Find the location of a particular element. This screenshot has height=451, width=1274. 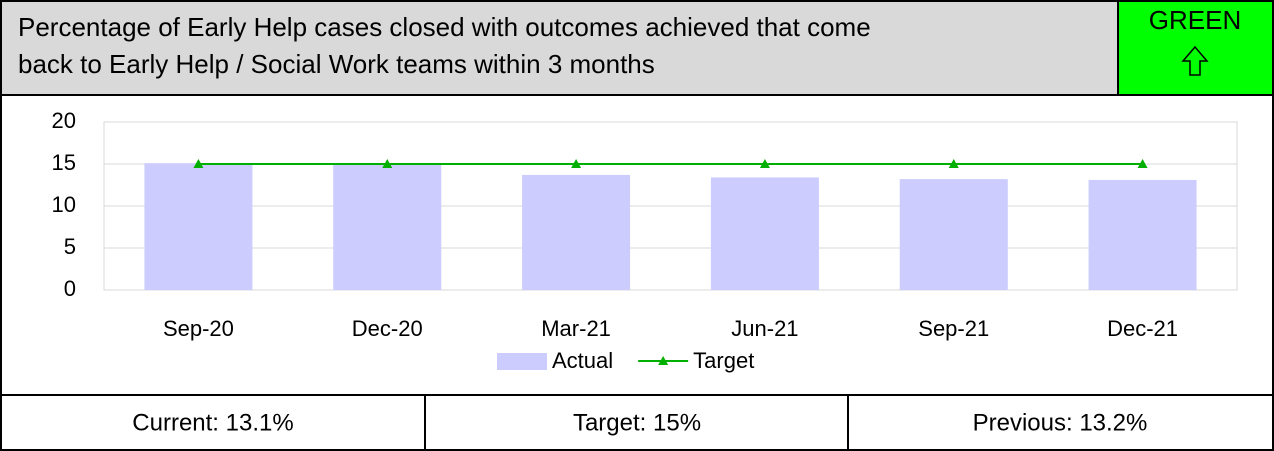

x-tick-label: Mar-21 is located at coordinates (576, 328).